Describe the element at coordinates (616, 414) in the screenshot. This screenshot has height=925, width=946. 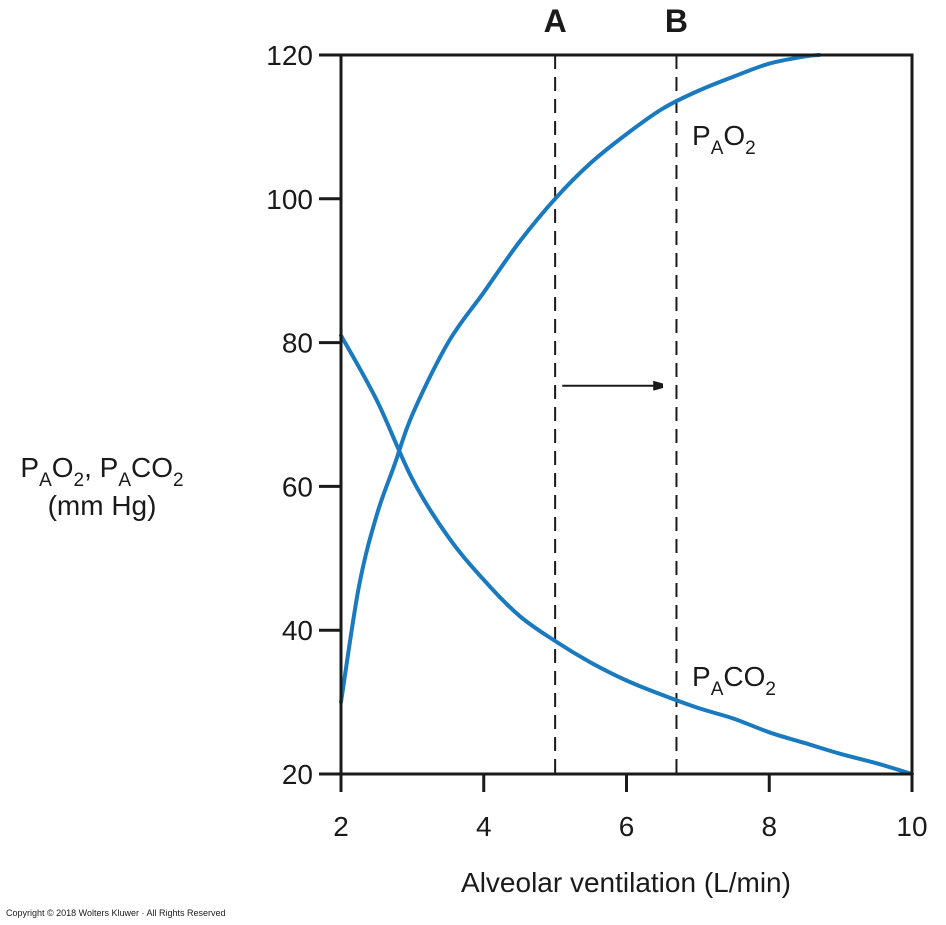
I see `marker-lines` at that location.